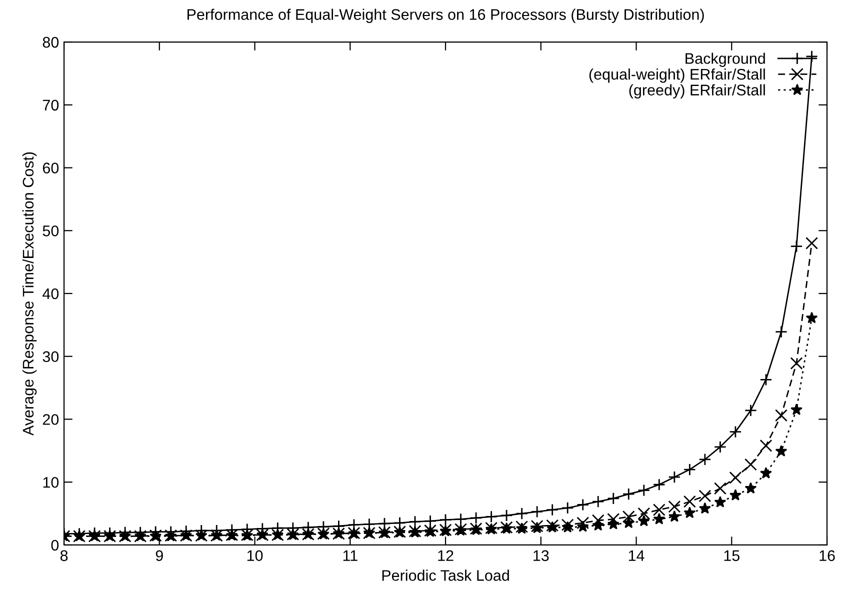 Image resolution: width=847 pixels, height=596 pixels. Describe the element at coordinates (446, 555) in the screenshot. I see `x-tick-label: 12` at that location.